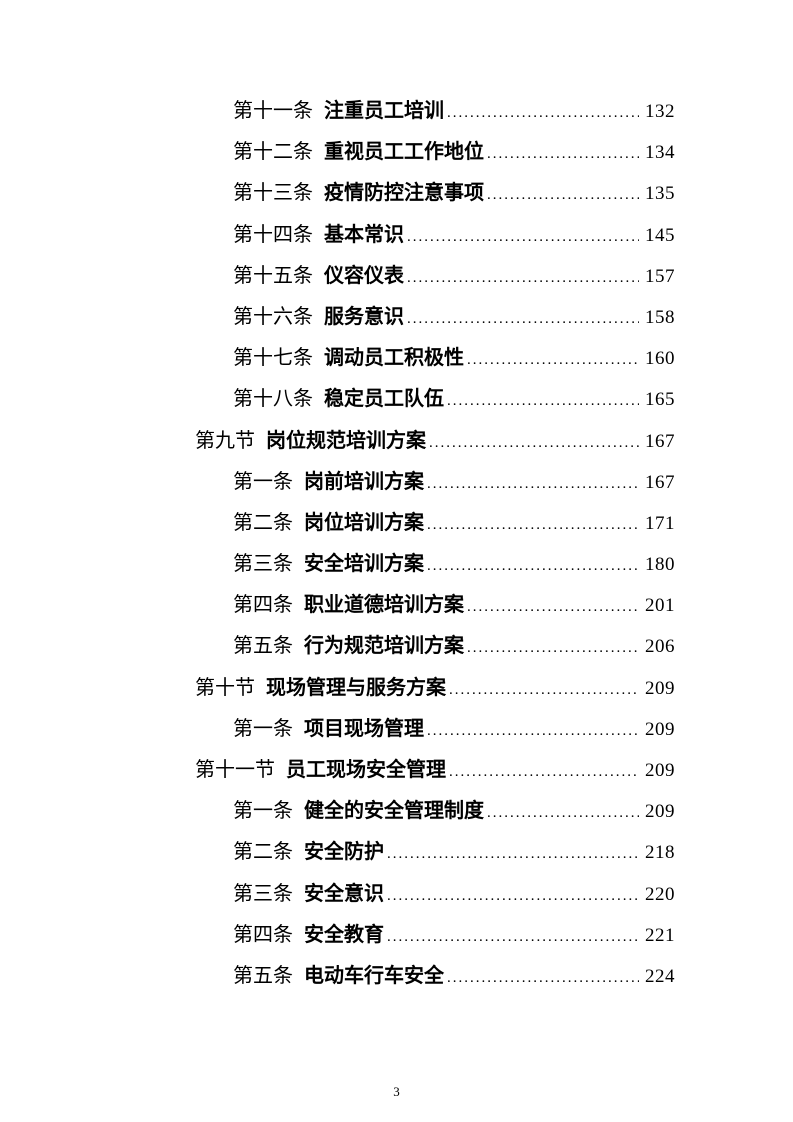 The width and height of the screenshot is (793, 1122). I want to click on toc-entry-title: 疫情防控注意事项, so click(404, 193).